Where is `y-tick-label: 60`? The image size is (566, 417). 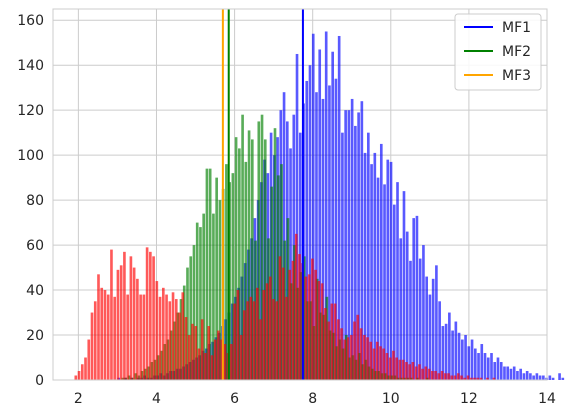 y-tick-label: 60 is located at coordinates (35, 246).